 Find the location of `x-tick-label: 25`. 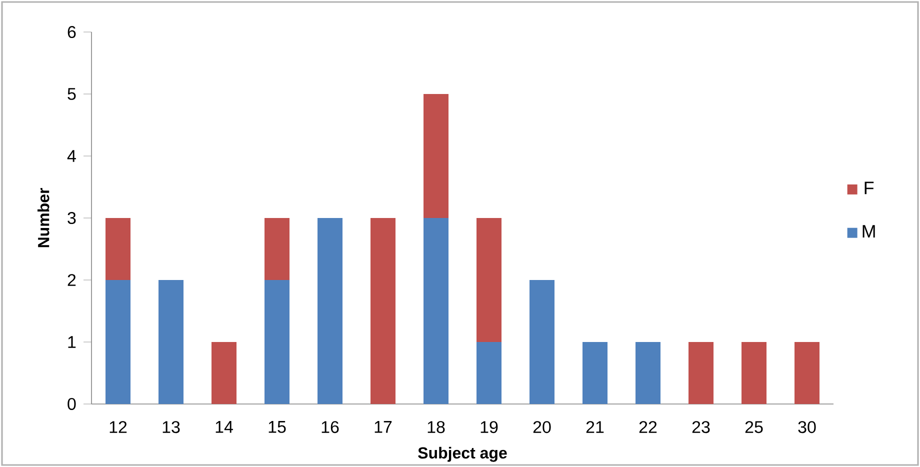

x-tick-label: 25 is located at coordinates (754, 427).